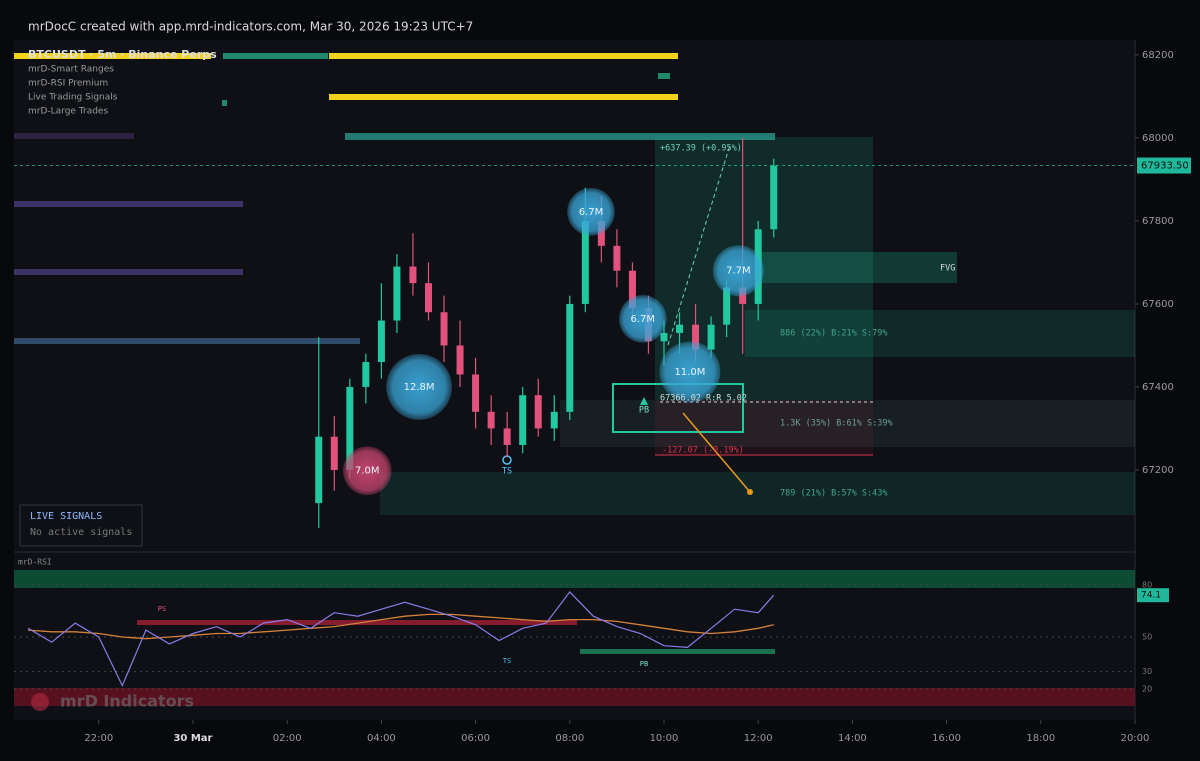 The image size is (1200, 761). I want to click on arrow, so click(716, 452).